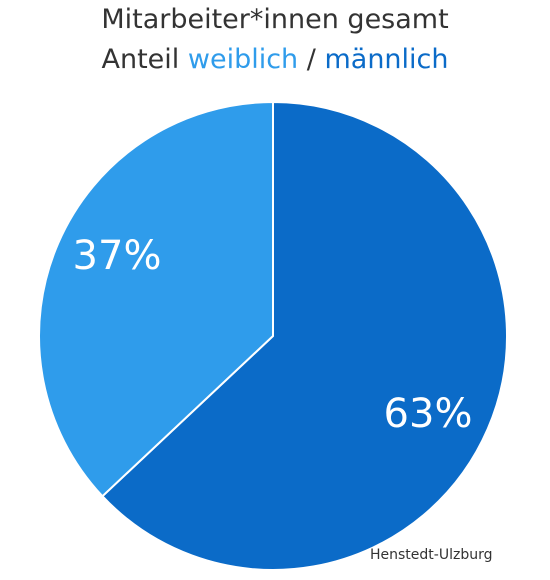  What do you see at coordinates (428, 414) in the screenshot?
I see `slice-label-männlich: 63%` at bounding box center [428, 414].